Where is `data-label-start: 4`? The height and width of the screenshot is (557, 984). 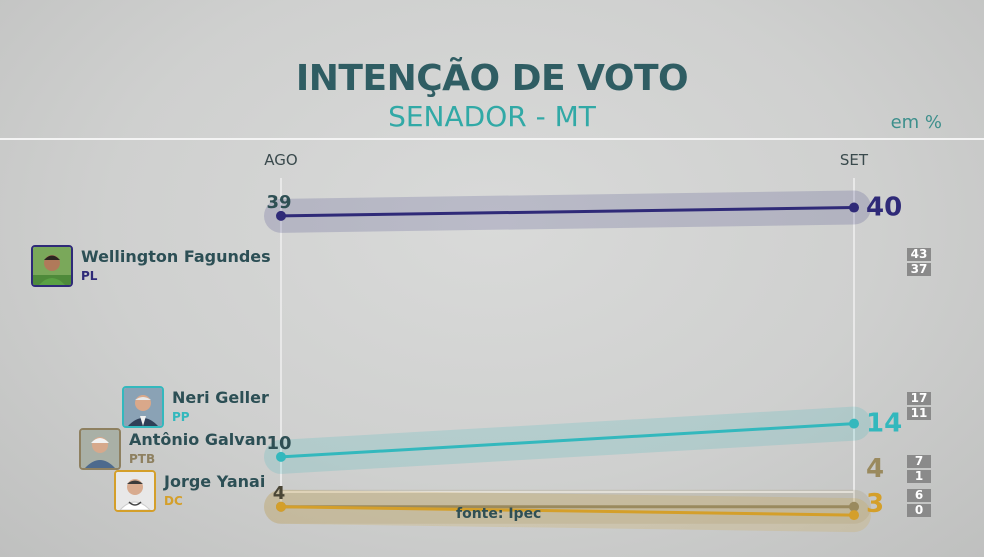 data-label-start: 4 is located at coordinates (279, 493).